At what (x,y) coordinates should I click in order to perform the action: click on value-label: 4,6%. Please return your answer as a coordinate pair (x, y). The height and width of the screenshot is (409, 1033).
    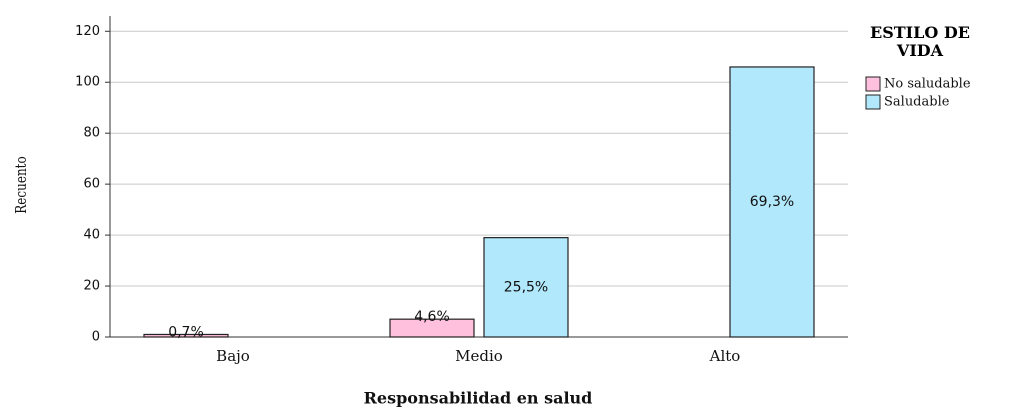
    Looking at the image, I should click on (432, 317).